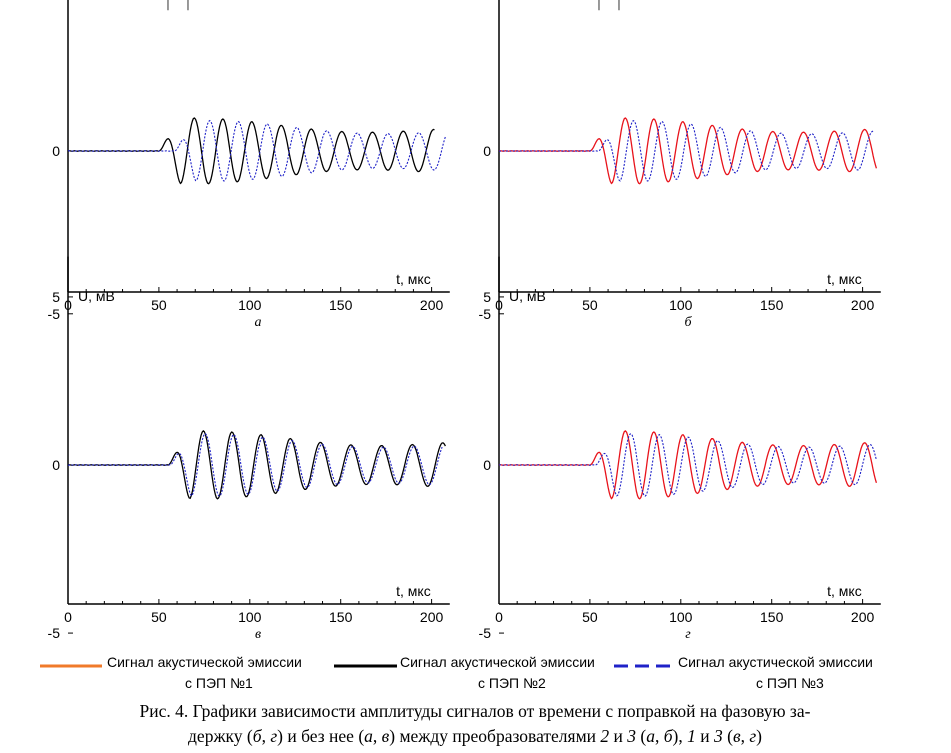  I want to click on legend-entry-2: Сигнал акустической эмиссии с ПЭП №2, so click(464, 672).